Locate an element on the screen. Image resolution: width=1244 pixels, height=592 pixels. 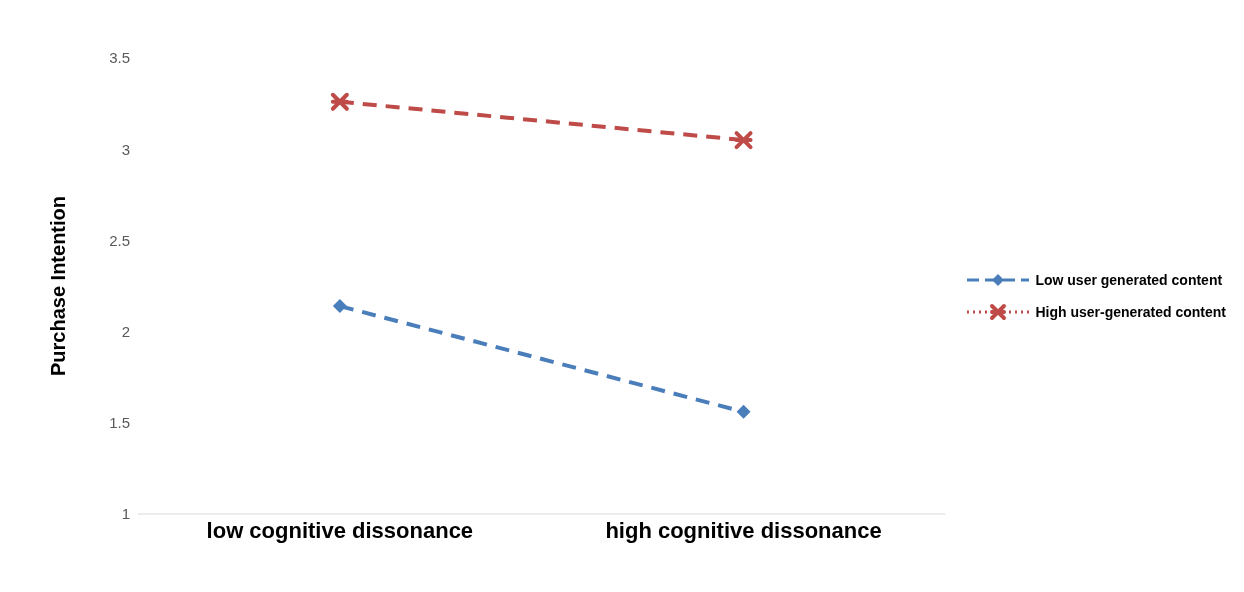
y-tick-label: 2.5 is located at coordinates (119, 240).